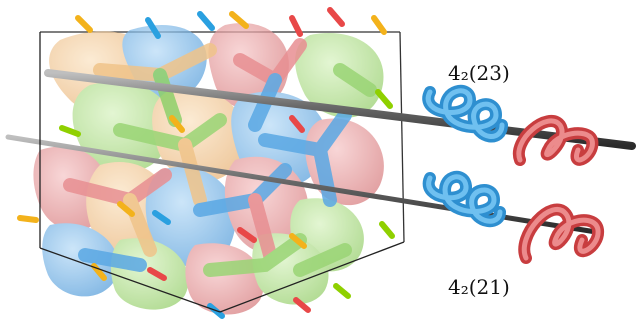 The width and height of the screenshot is (636, 324). I want to click on top-axis-label: 4₂(23), so click(479, 73).